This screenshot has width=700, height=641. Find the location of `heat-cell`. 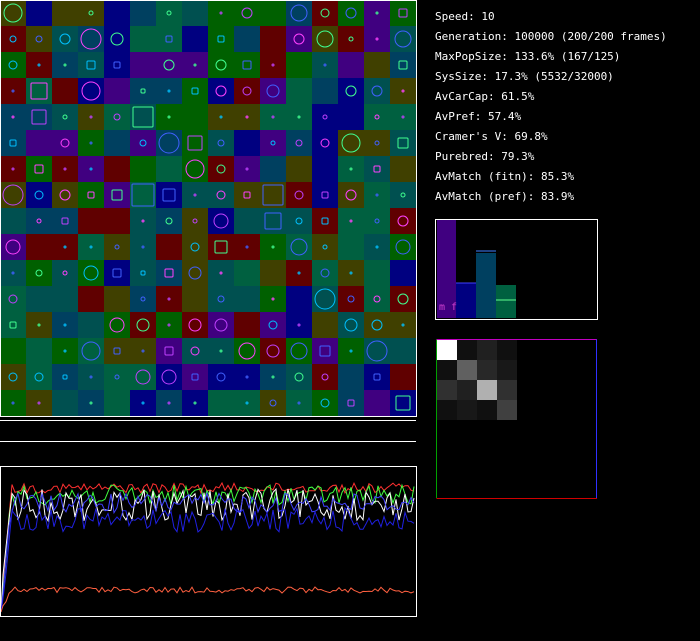

heat-cell is located at coordinates (507, 390).